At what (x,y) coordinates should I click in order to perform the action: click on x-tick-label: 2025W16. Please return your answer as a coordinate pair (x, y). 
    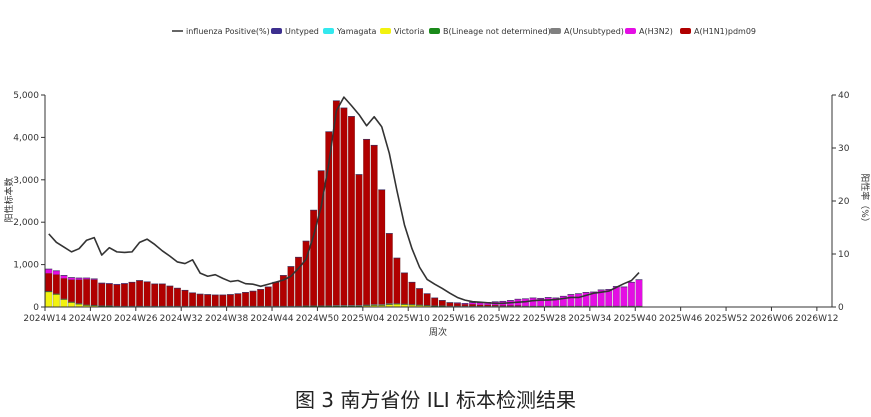
    Looking at the image, I should click on (454, 319).